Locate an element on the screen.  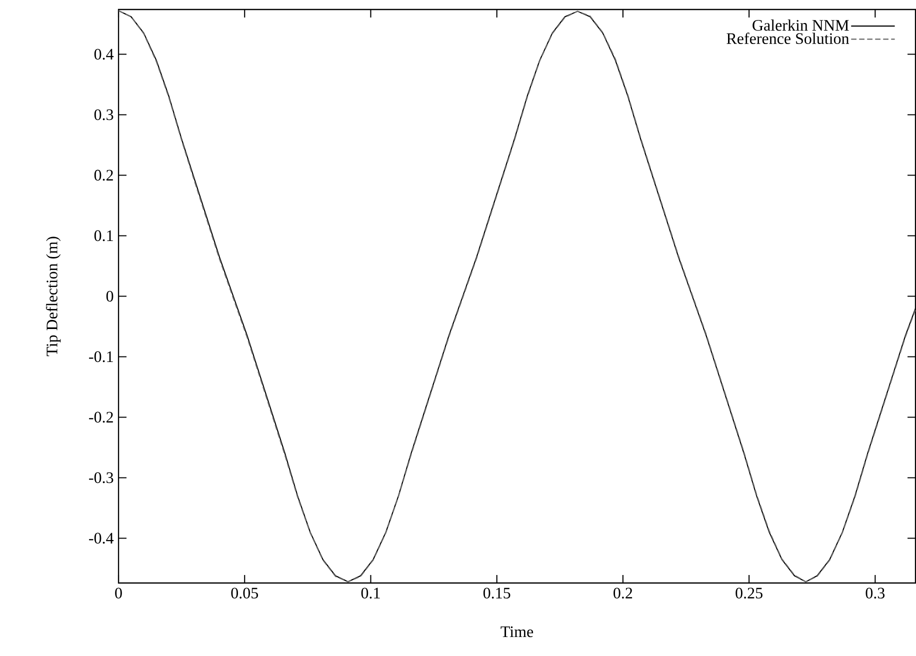
x-tick-label: 0 is located at coordinates (118, 593).